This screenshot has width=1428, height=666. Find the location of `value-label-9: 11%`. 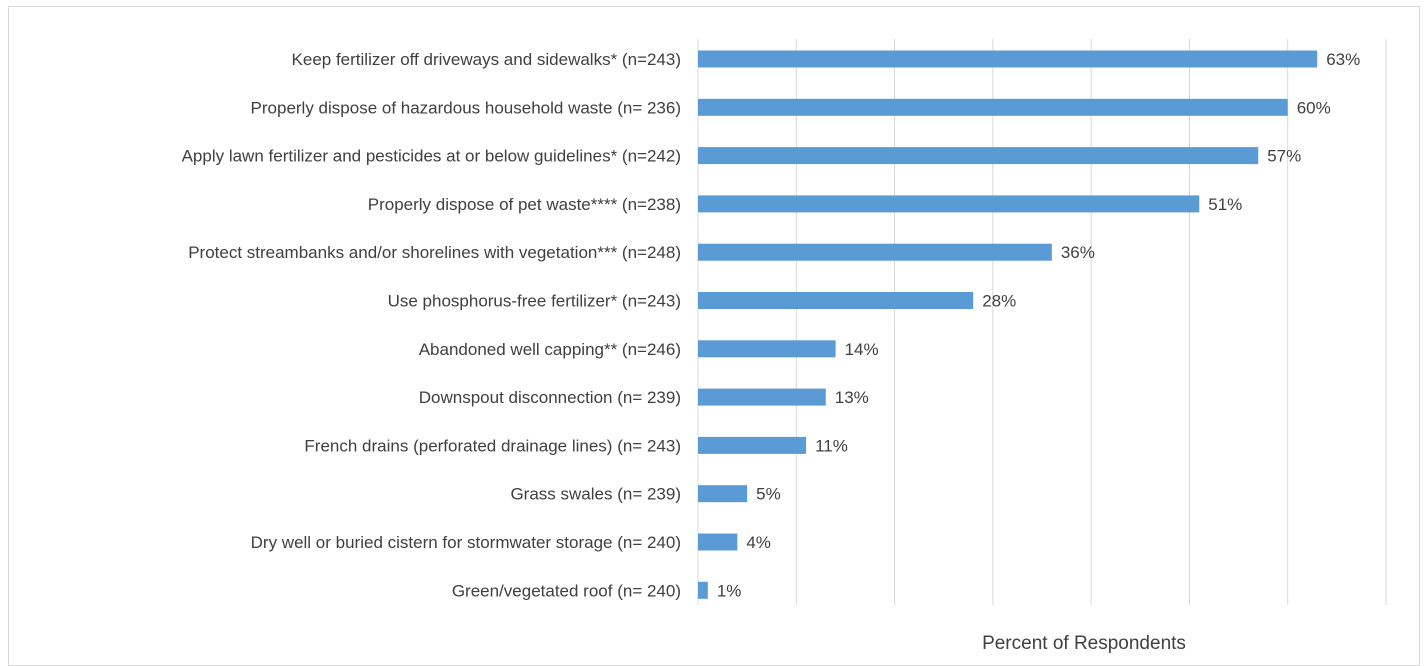

value-label-9: 11% is located at coordinates (831, 445).